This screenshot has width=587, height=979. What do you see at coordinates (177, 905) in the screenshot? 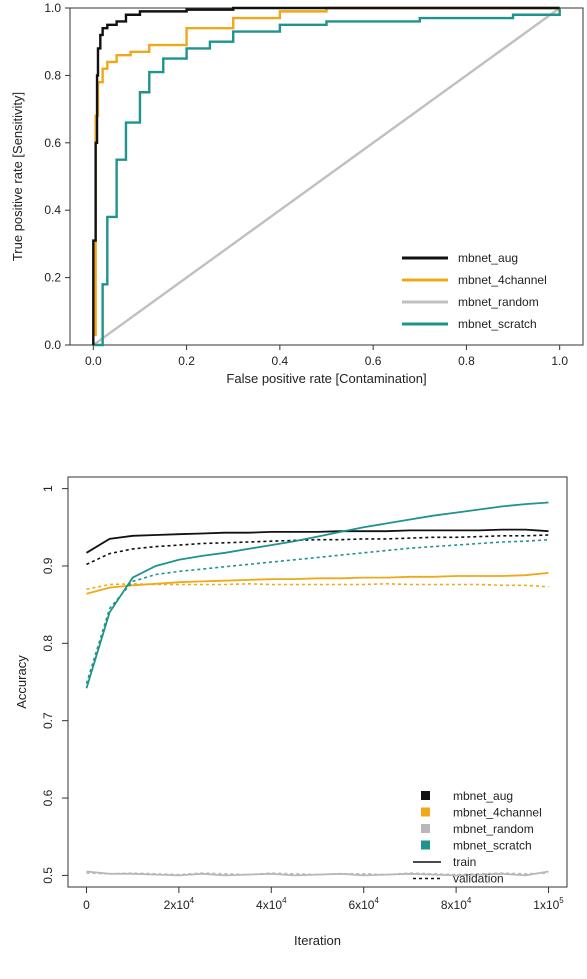
I see `acc-x-tick-base: 2x10` at bounding box center [177, 905].